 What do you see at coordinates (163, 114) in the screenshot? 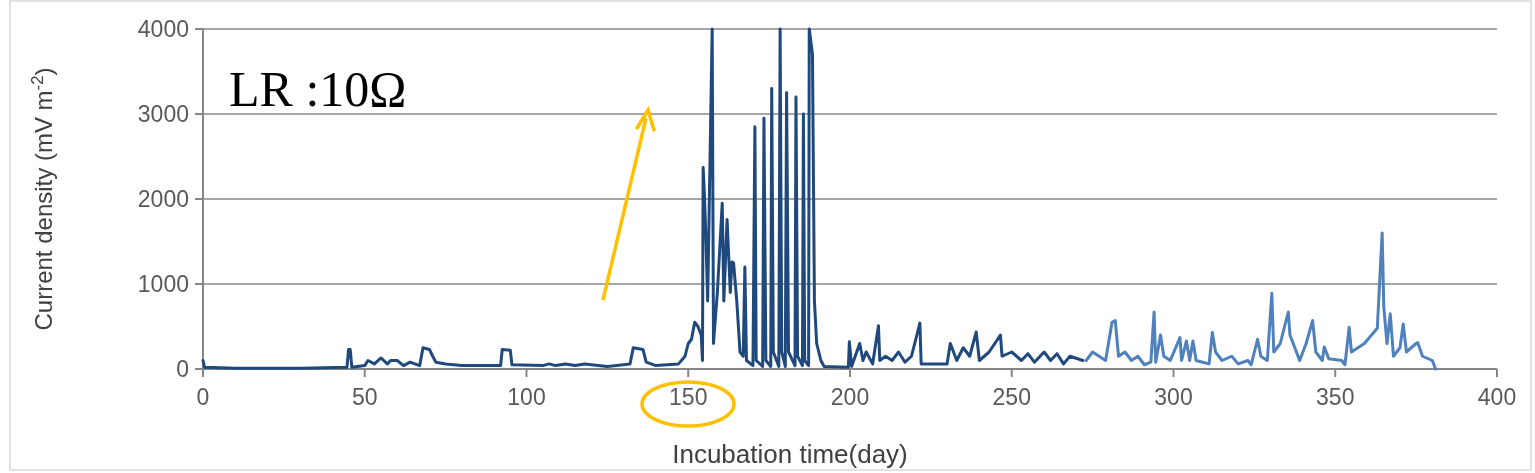
I see `y-tick-label: 3000` at bounding box center [163, 114].